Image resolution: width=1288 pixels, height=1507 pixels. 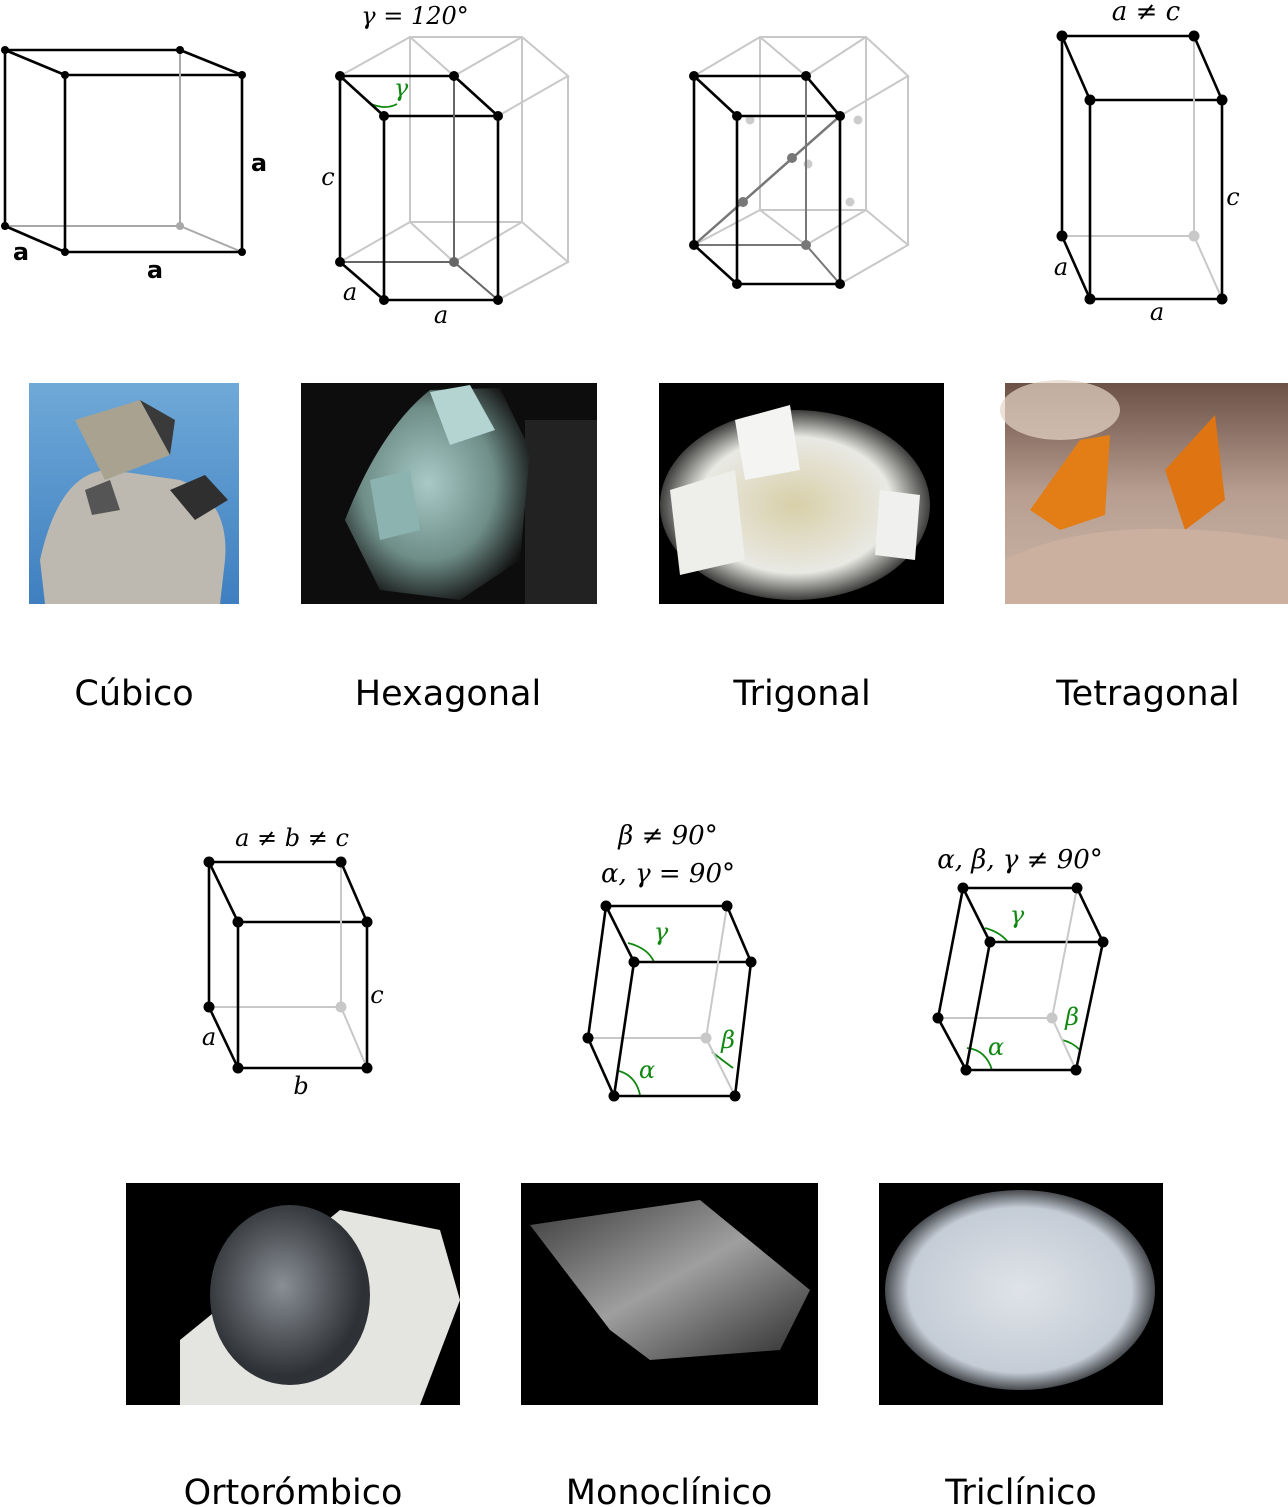 I want to click on system-name: Triclínico, so click(x=1020, y=1490).